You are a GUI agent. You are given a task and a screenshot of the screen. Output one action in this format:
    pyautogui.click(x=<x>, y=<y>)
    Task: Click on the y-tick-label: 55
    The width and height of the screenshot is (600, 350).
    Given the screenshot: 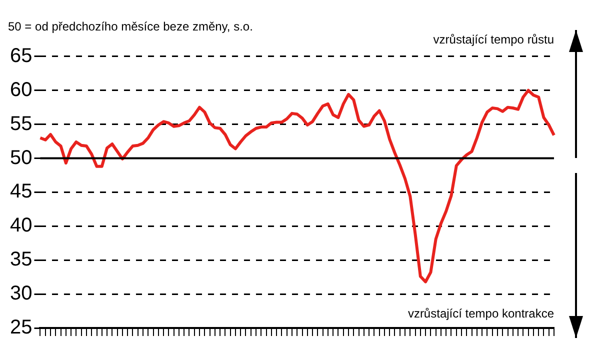 What is the action you would take?
    pyautogui.click(x=21, y=123)
    